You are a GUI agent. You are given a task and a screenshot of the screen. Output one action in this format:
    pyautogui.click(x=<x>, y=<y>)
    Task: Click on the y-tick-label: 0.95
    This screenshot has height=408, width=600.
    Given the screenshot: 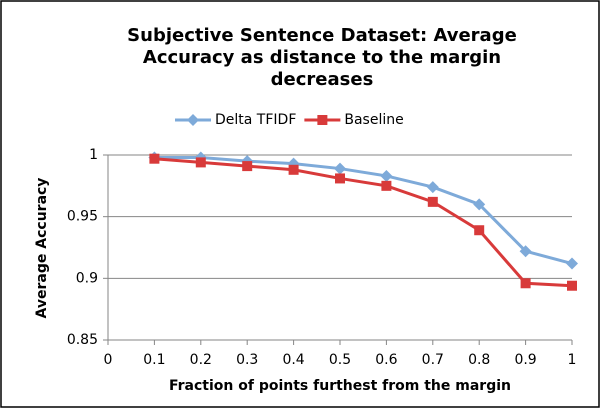 What is the action you would take?
    pyautogui.click(x=82, y=217)
    